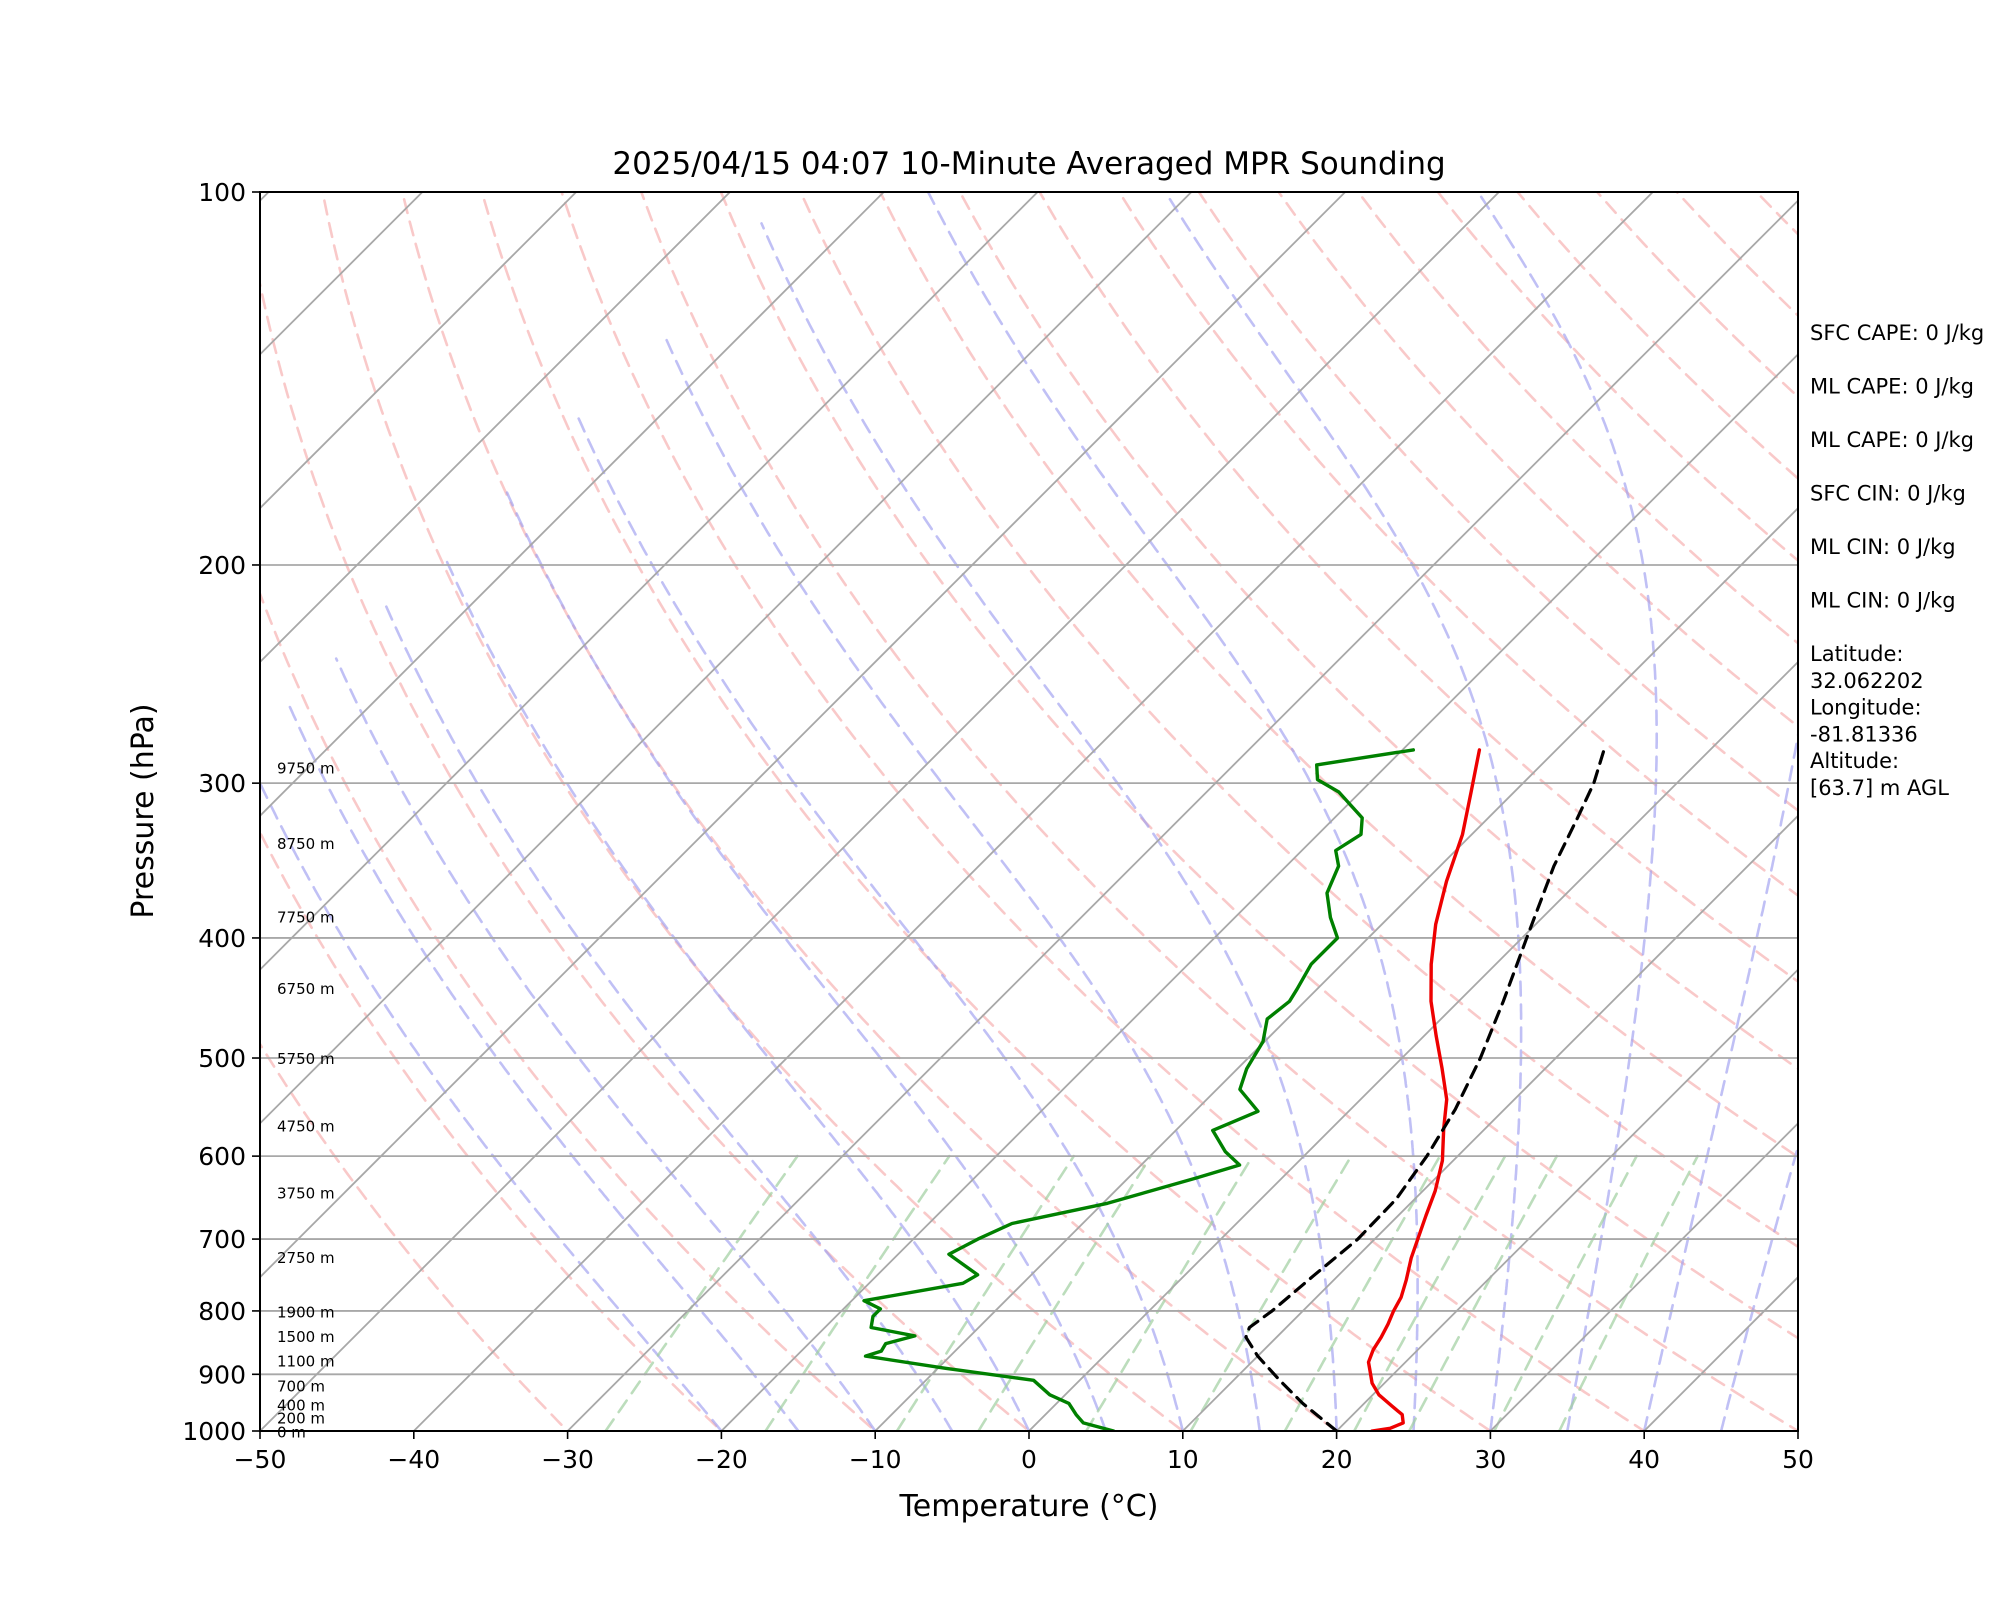 The width and height of the screenshot is (2000, 1600). What do you see at coordinates (306, 1059) in the screenshot?
I see `height-label: 5750 m` at bounding box center [306, 1059].